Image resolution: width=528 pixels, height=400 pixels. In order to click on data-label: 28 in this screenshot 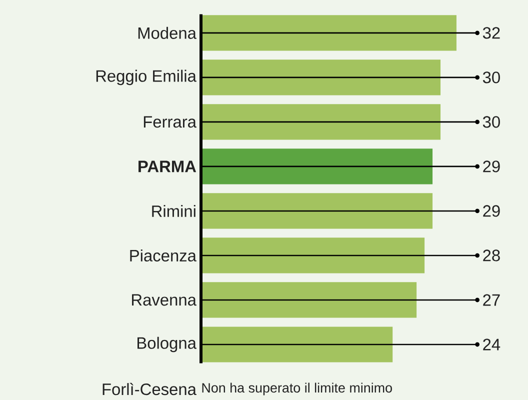, I will do `click(491, 256)`.